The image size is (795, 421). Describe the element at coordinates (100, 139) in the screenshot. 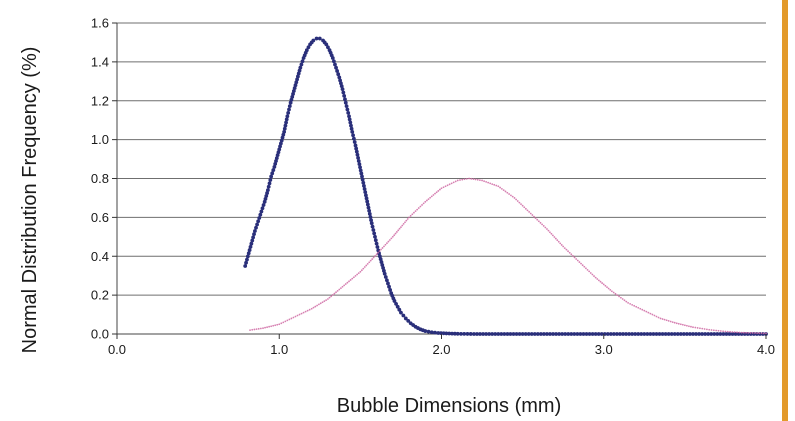

I see `y-tick-label: 1.0` at that location.